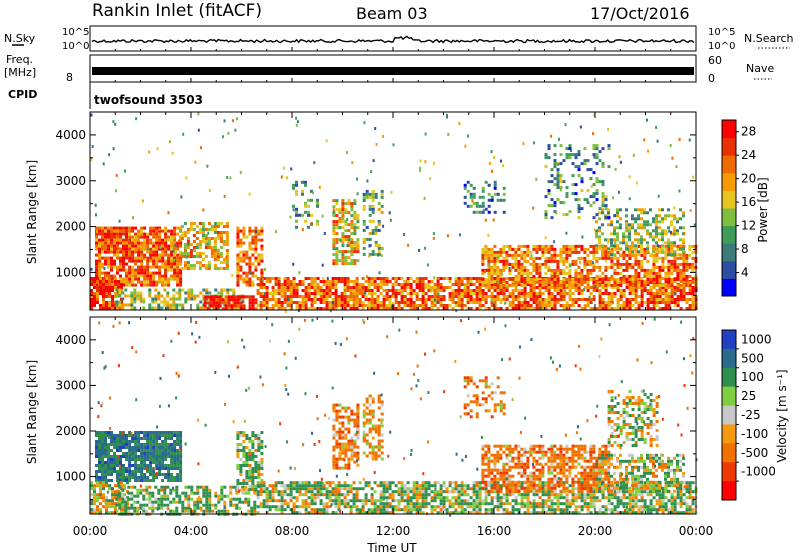 This screenshot has width=800, height=554. What do you see at coordinates (752, 358) in the screenshot?
I see `velocity-colorbar-tick: 500` at bounding box center [752, 358].